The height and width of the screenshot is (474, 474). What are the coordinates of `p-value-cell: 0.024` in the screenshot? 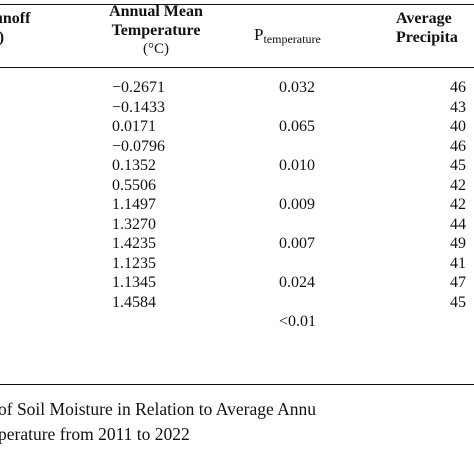 It's located at (297, 282).